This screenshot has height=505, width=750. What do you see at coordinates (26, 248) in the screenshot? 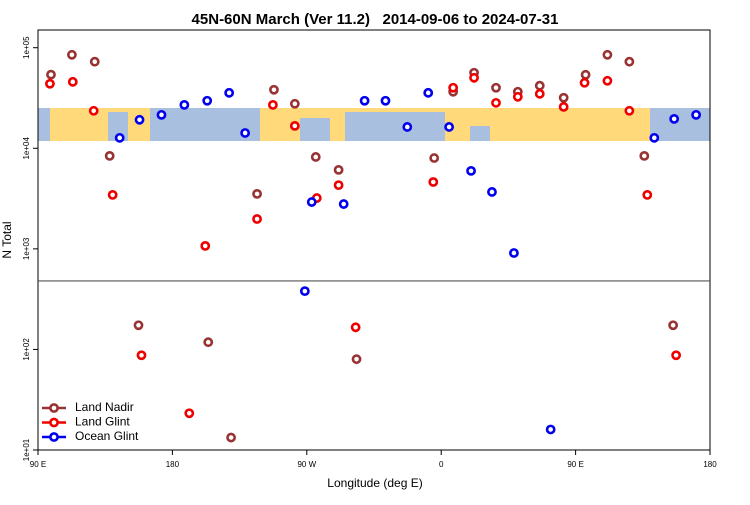
I see `y-tick-label: 1e+03` at bounding box center [26, 248].